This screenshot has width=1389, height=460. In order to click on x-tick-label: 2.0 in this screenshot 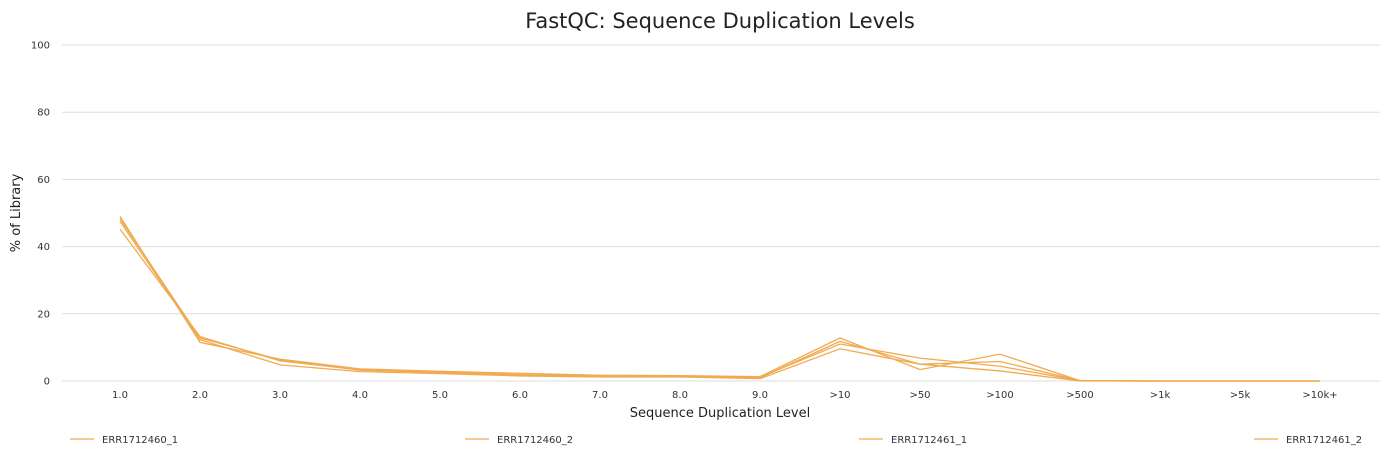, I will do `click(200, 395)`.